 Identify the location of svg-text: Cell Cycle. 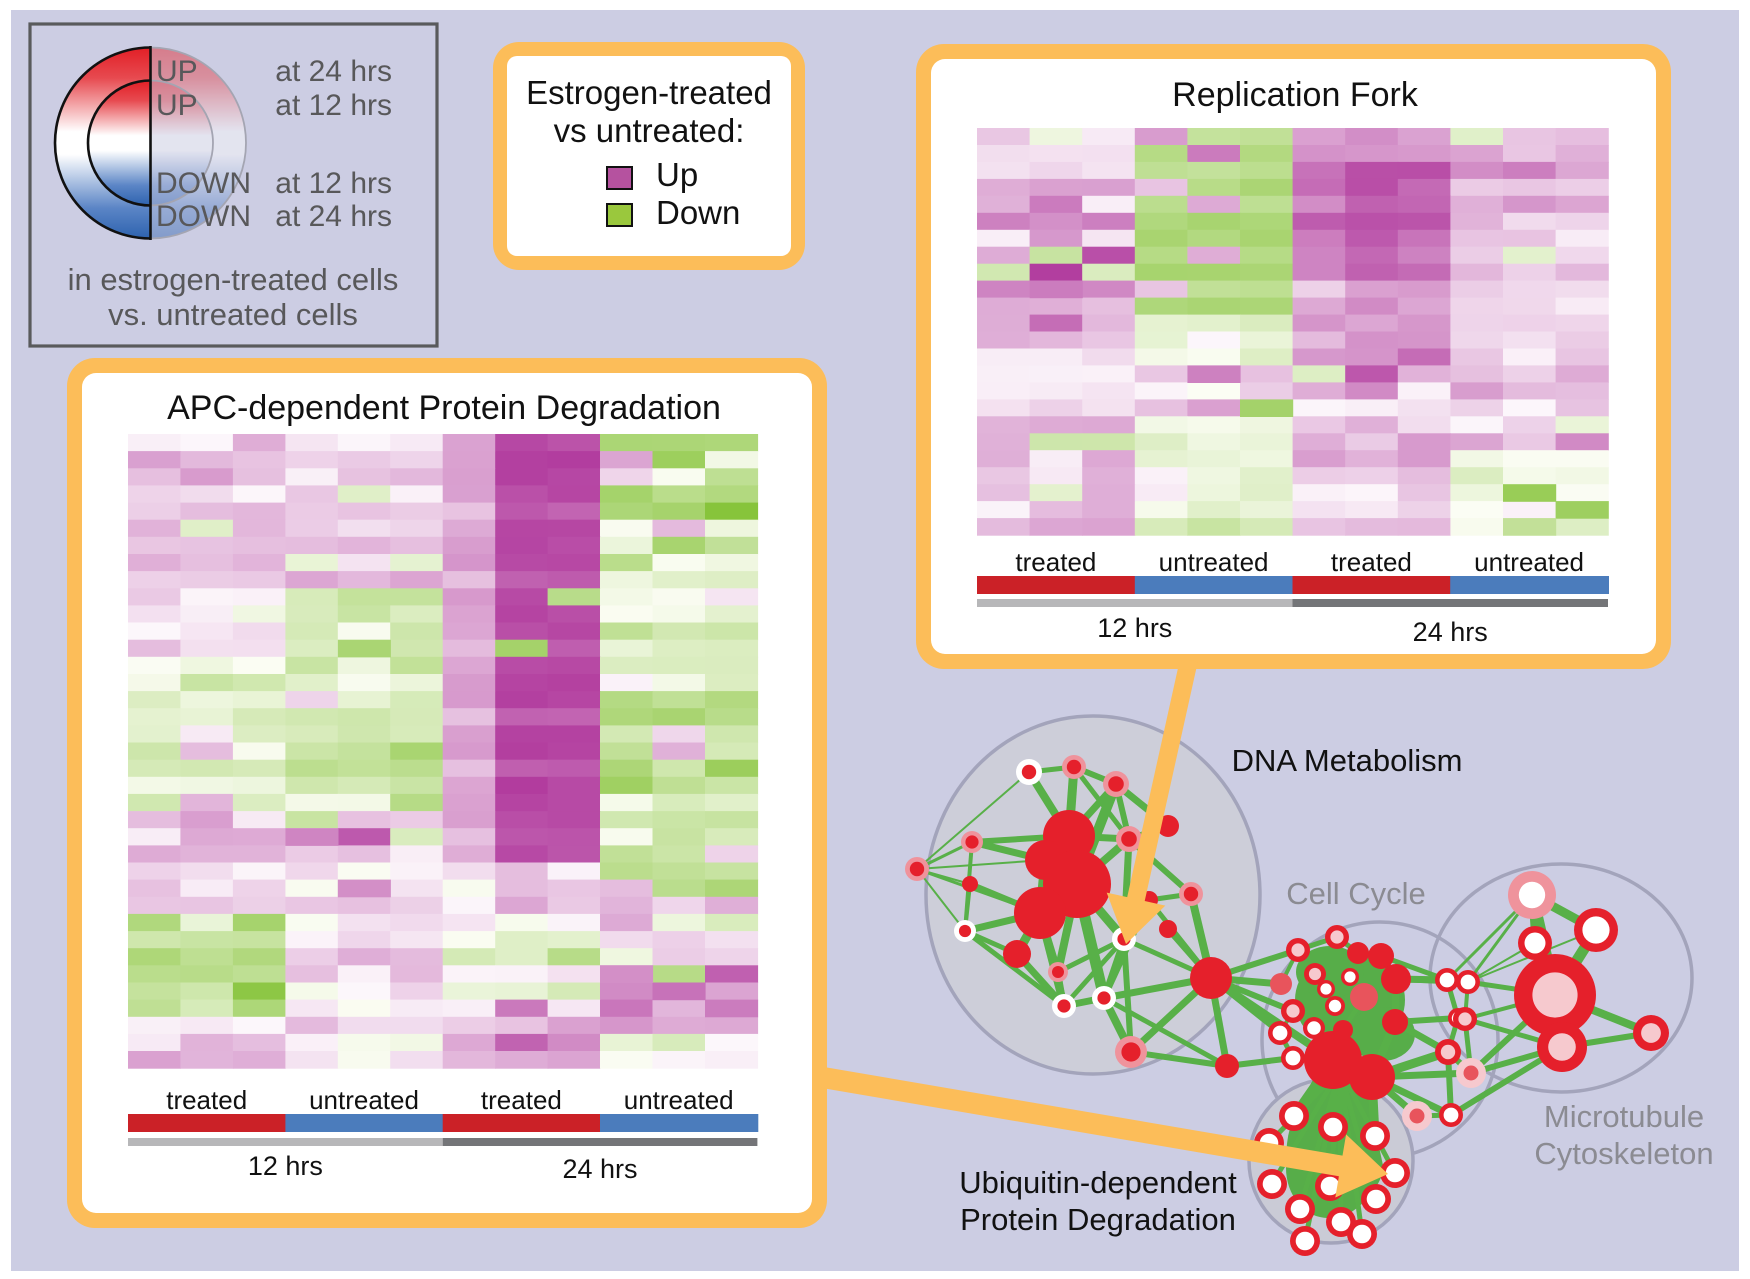
(1356, 893).